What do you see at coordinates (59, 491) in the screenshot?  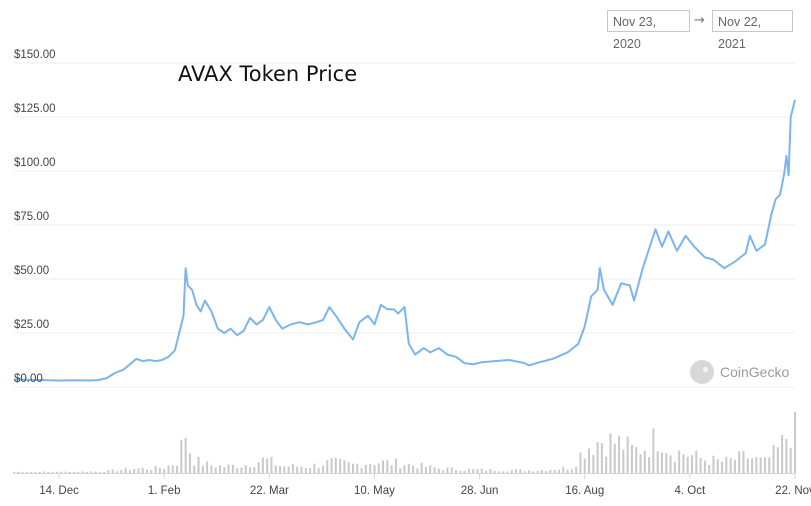 I see `x-tick-label: 14. Dec` at bounding box center [59, 491].